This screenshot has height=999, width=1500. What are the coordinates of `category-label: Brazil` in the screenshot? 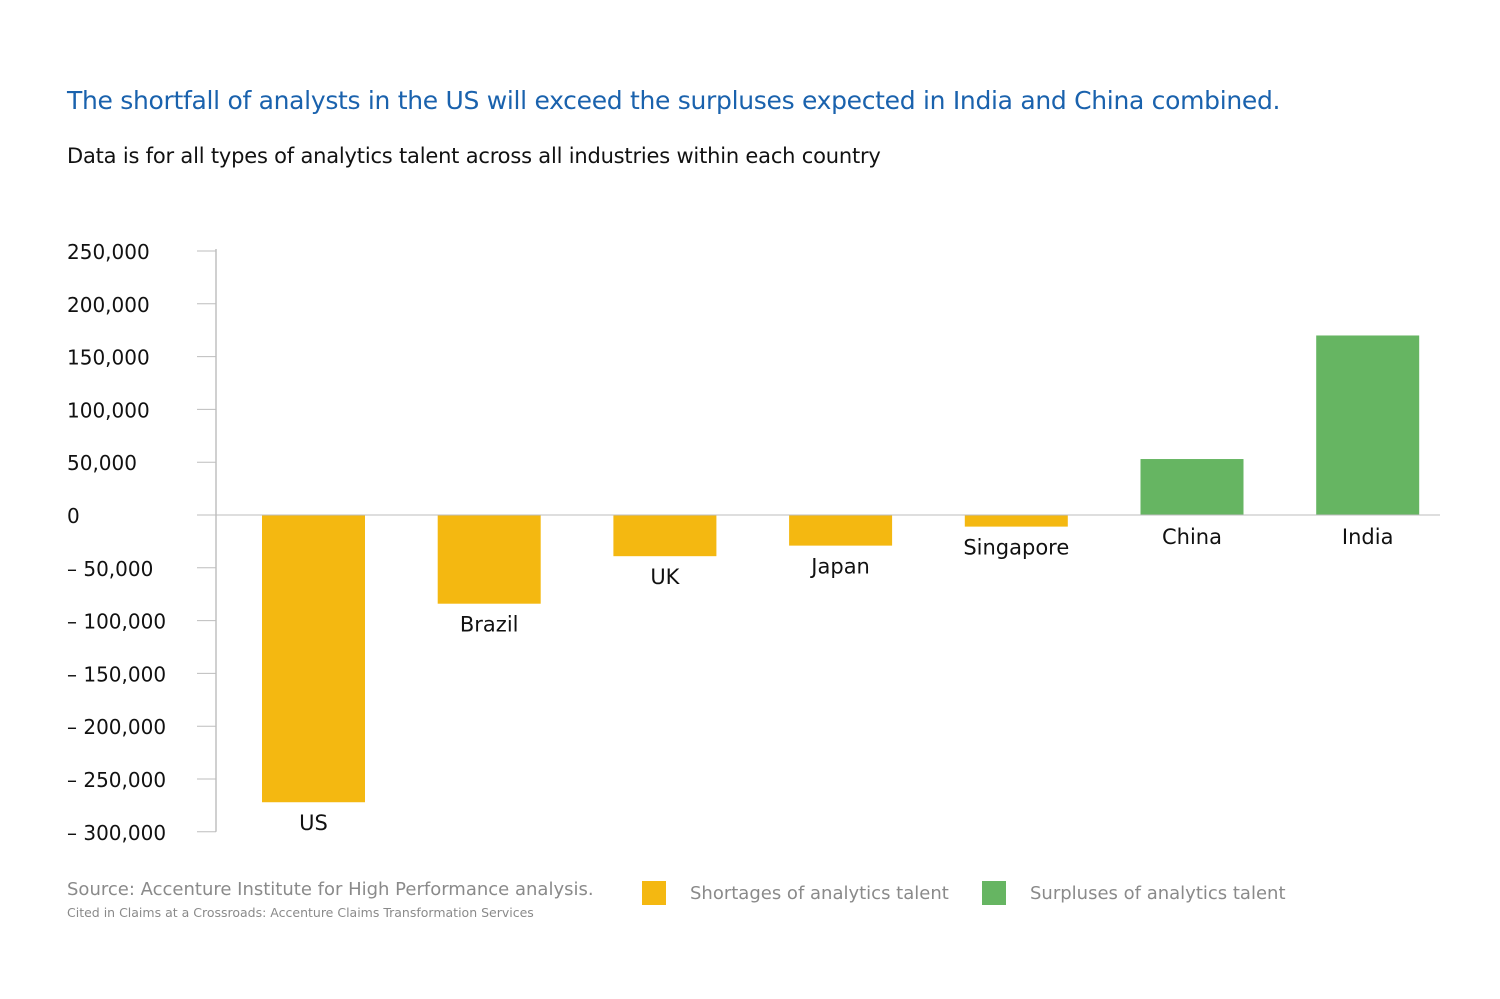 It's located at (489, 625).